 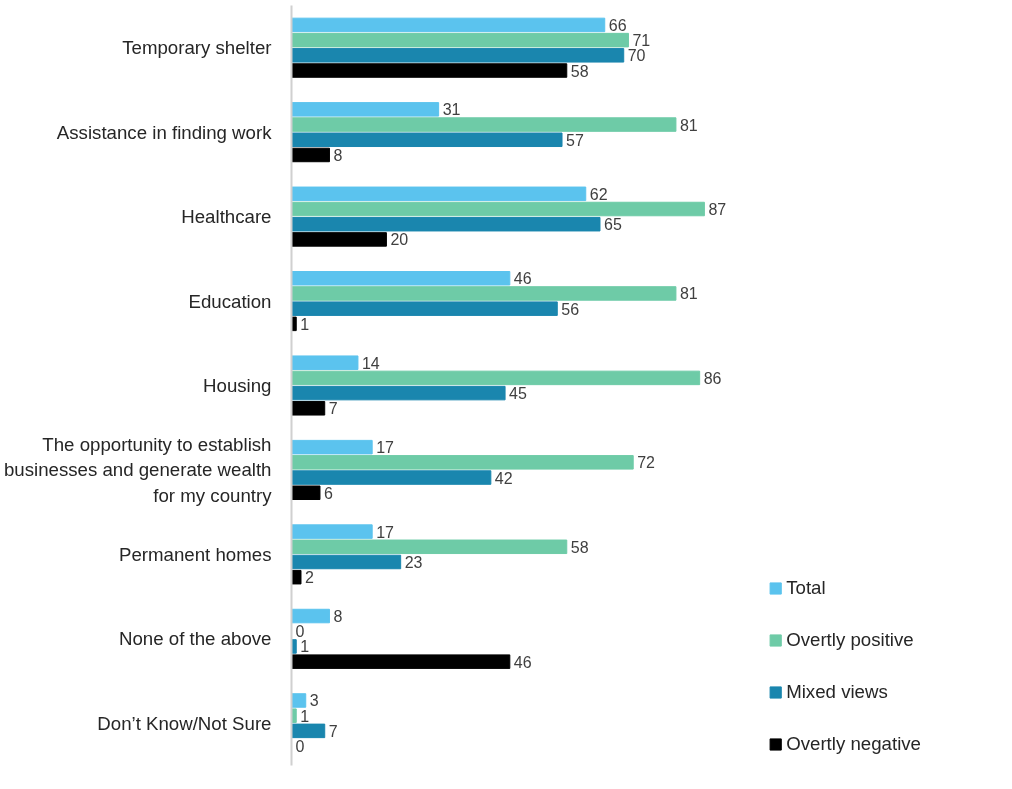 What do you see at coordinates (370, 363) in the screenshot?
I see `data-label: 14` at bounding box center [370, 363].